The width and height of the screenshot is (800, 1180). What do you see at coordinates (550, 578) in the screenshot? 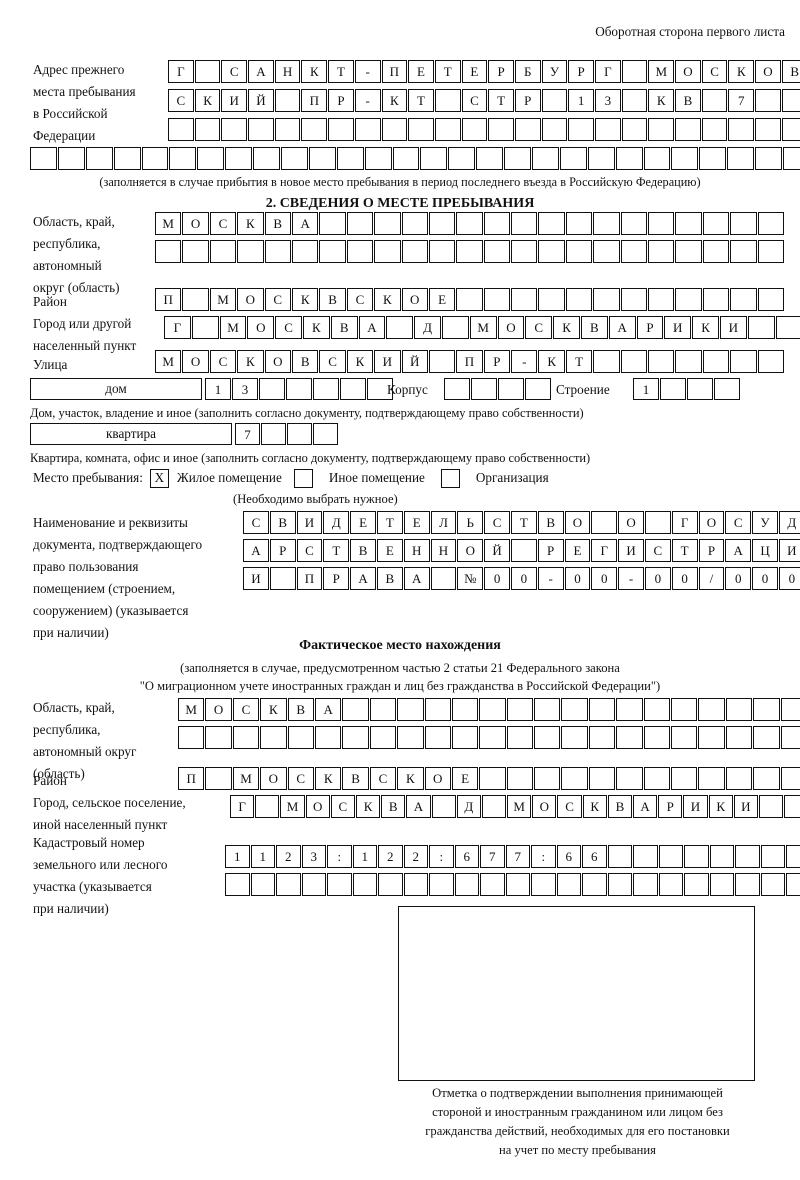
I see `char-cell: -` at bounding box center [550, 578].